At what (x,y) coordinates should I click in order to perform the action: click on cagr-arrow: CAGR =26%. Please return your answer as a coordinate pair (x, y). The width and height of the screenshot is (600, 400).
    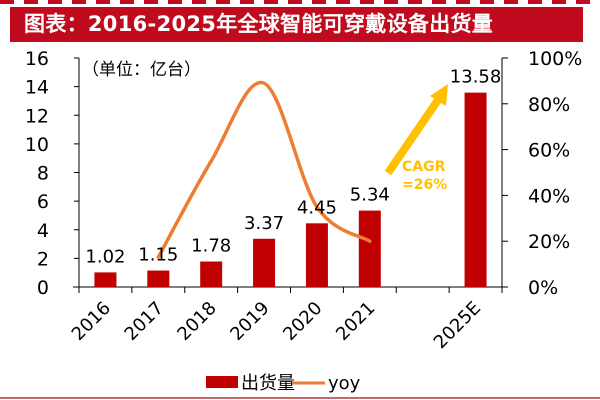
    Looking at the image, I should click on (416, 138).